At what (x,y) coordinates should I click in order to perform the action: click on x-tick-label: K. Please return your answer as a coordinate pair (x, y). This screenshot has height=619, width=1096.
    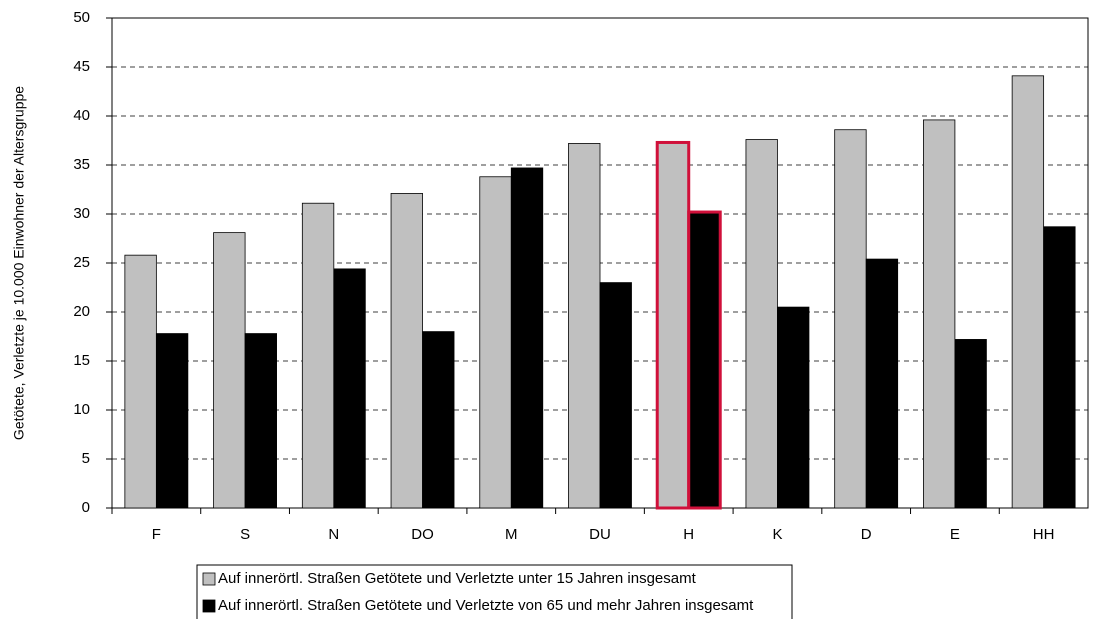
    Looking at the image, I should click on (777, 534).